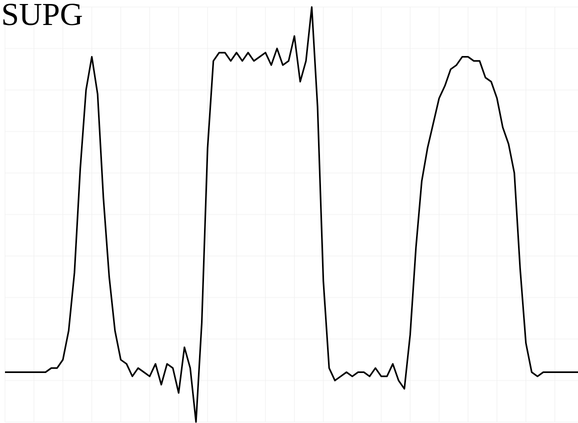 This screenshot has height=423, width=578. What do you see at coordinates (42, 15) in the screenshot?
I see `chart-title: SUPG` at bounding box center [42, 15].